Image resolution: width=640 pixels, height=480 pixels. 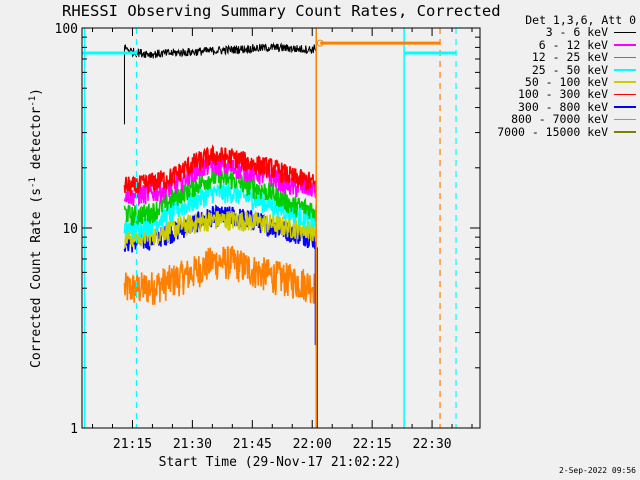 What do you see at coordinates (320, 43) in the screenshot?
I see `start-marker` at bounding box center [320, 43].